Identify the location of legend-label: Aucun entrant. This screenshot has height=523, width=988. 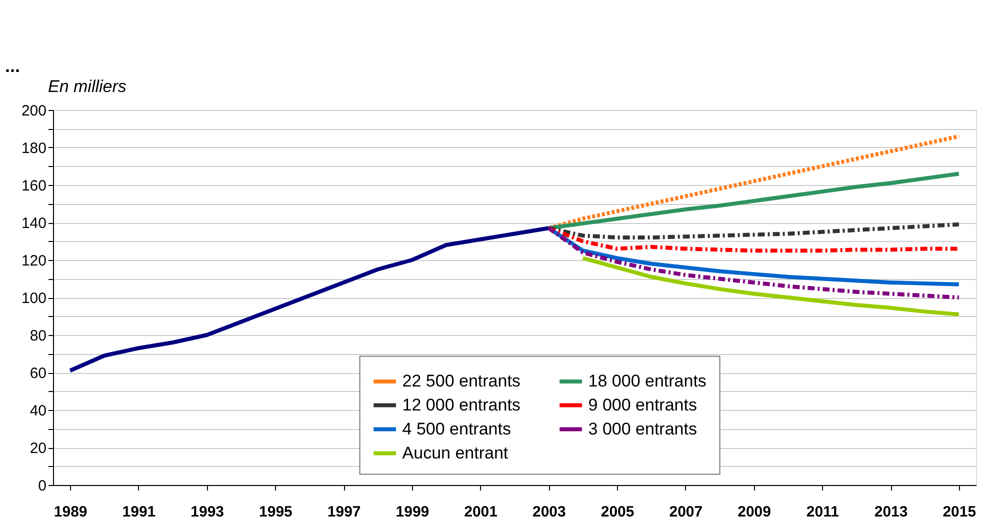
(455, 452).